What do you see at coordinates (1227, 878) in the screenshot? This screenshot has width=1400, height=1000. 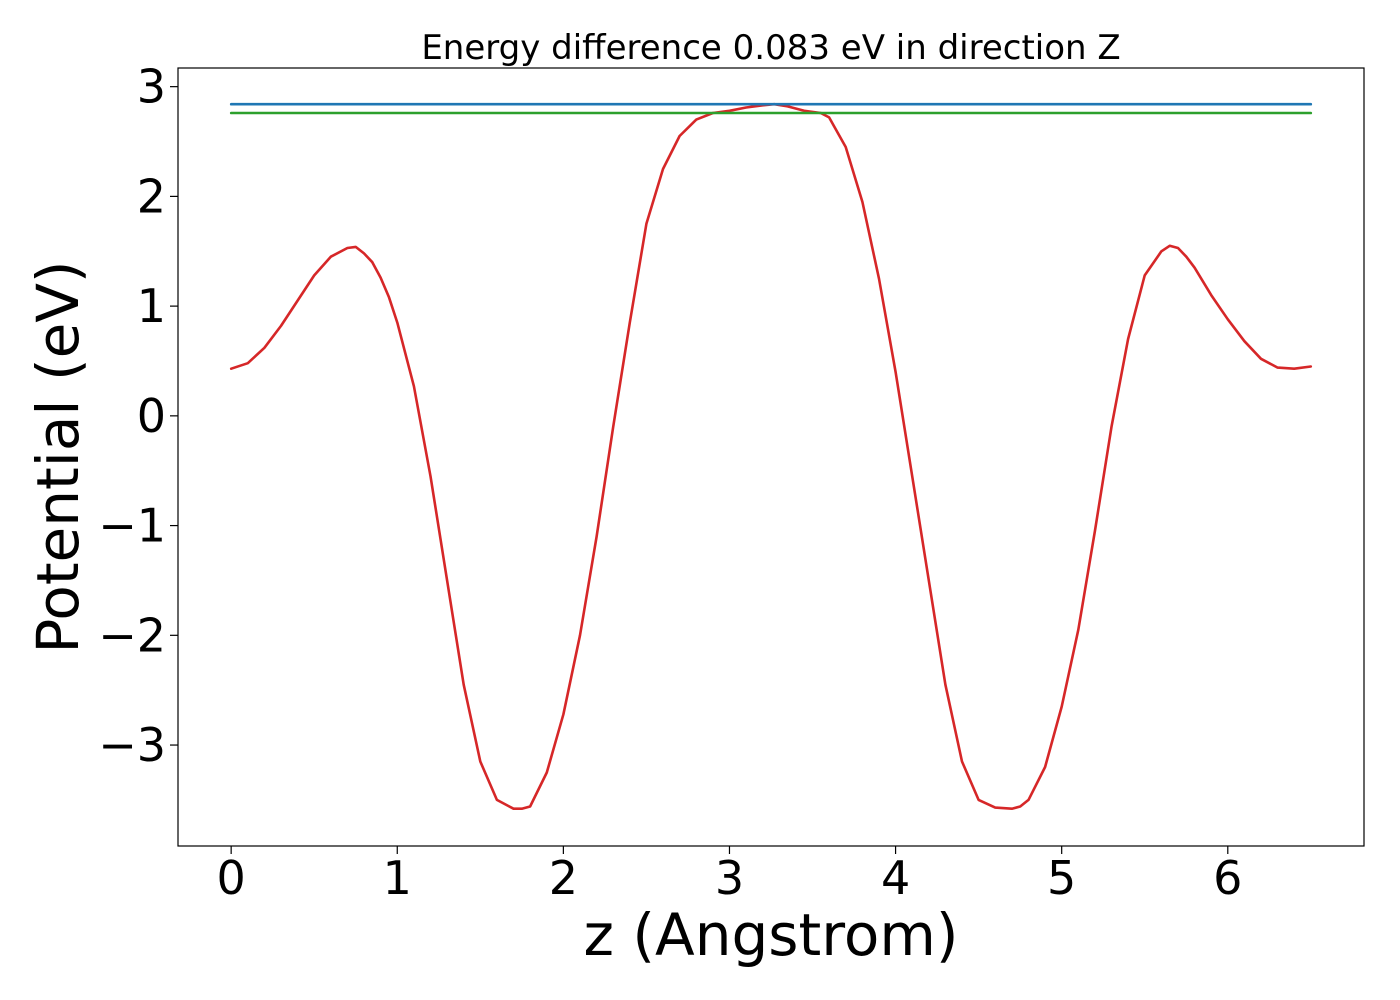 I see `x-tick-label-6: 6` at bounding box center [1227, 878].